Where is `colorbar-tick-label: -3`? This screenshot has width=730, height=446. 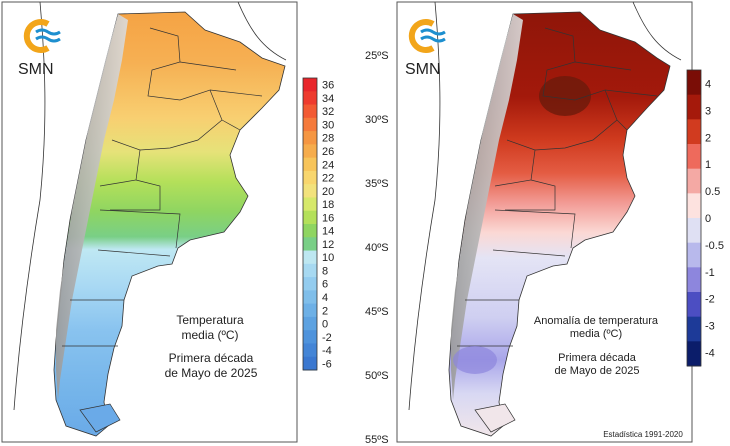 colorbar-tick-label: -3 is located at coordinates (710, 327).